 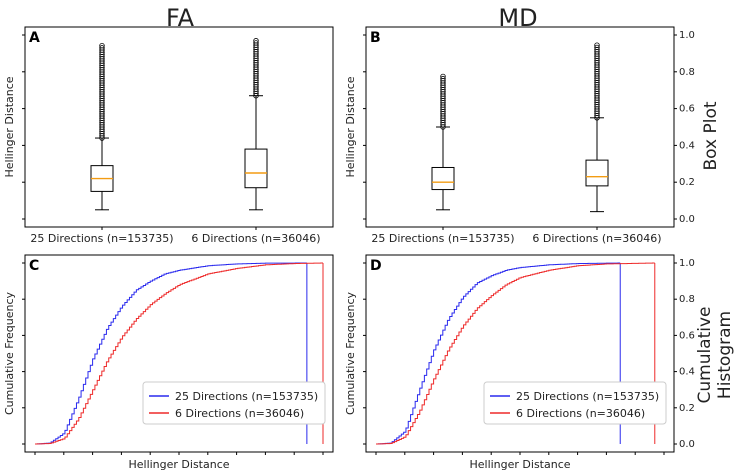 I want to click on row-label-cumulative: Cumulative, so click(x=705, y=354).